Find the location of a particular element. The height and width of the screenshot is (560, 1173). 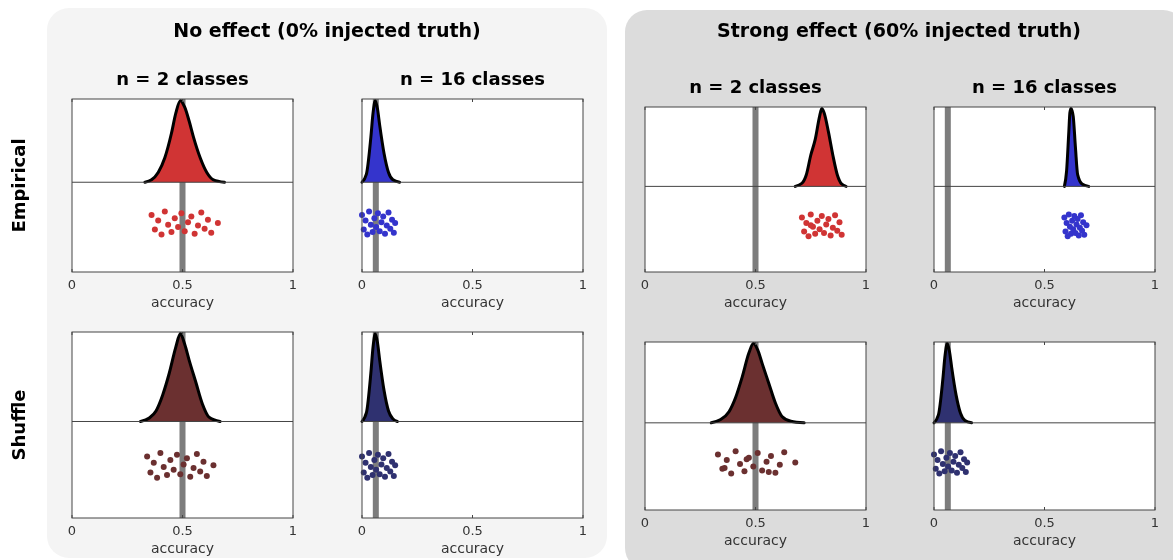

y-axis-title: Empirical is located at coordinates (18, 185).